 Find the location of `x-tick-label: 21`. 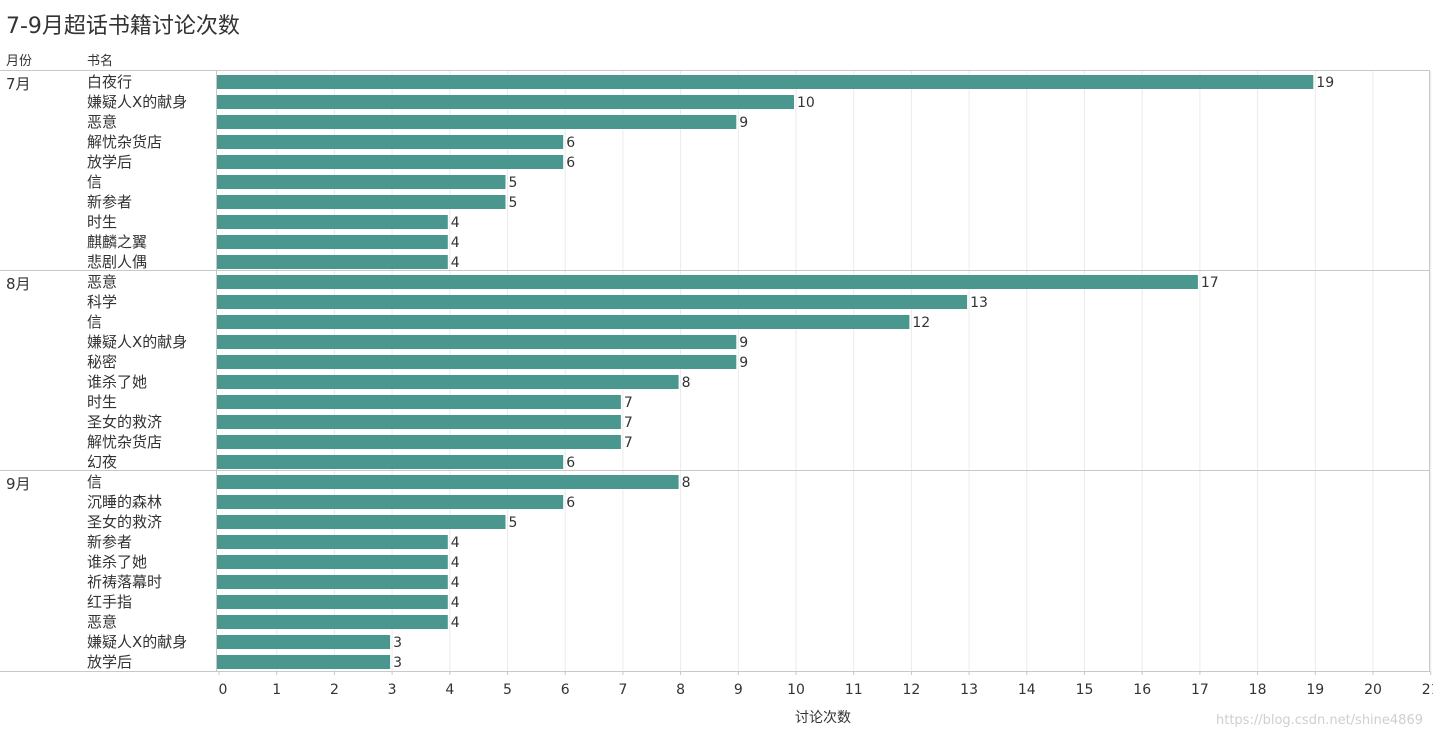

x-tick-label: 21 is located at coordinates (1427, 690).